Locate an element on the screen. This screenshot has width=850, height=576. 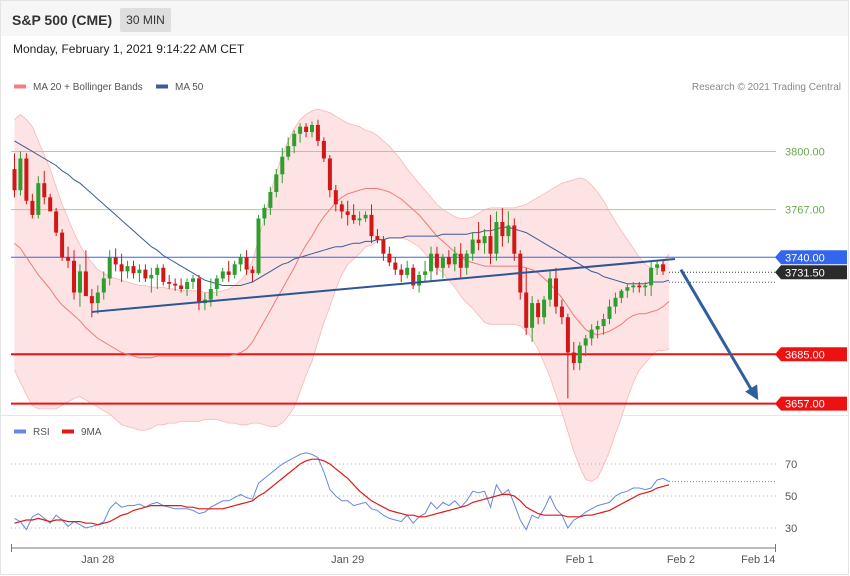
timeframe-button: 30 MIN is located at coordinates (145, 20).